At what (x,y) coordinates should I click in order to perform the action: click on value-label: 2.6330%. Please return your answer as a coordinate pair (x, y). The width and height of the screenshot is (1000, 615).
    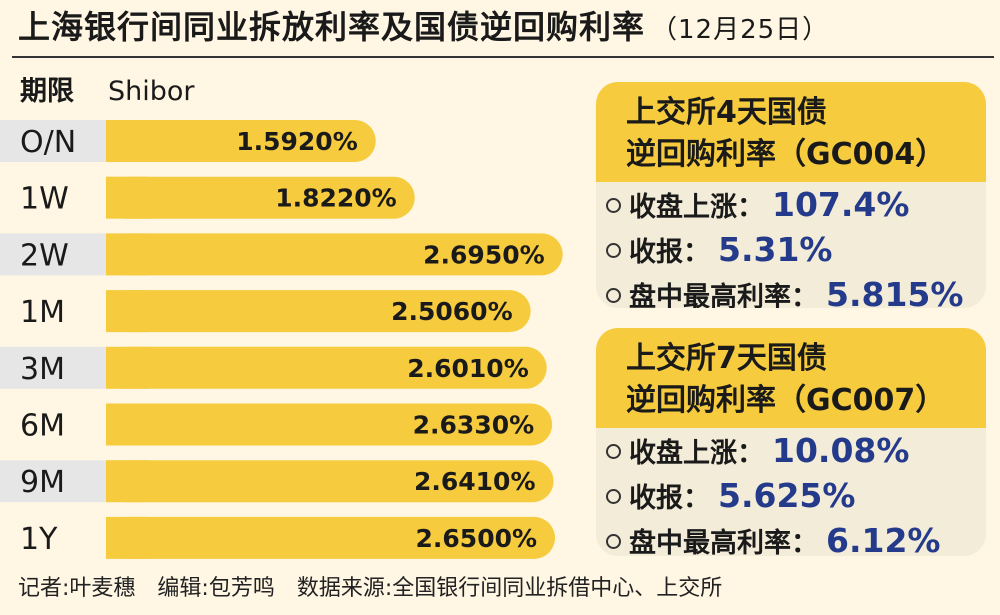
    Looking at the image, I should click on (474, 425).